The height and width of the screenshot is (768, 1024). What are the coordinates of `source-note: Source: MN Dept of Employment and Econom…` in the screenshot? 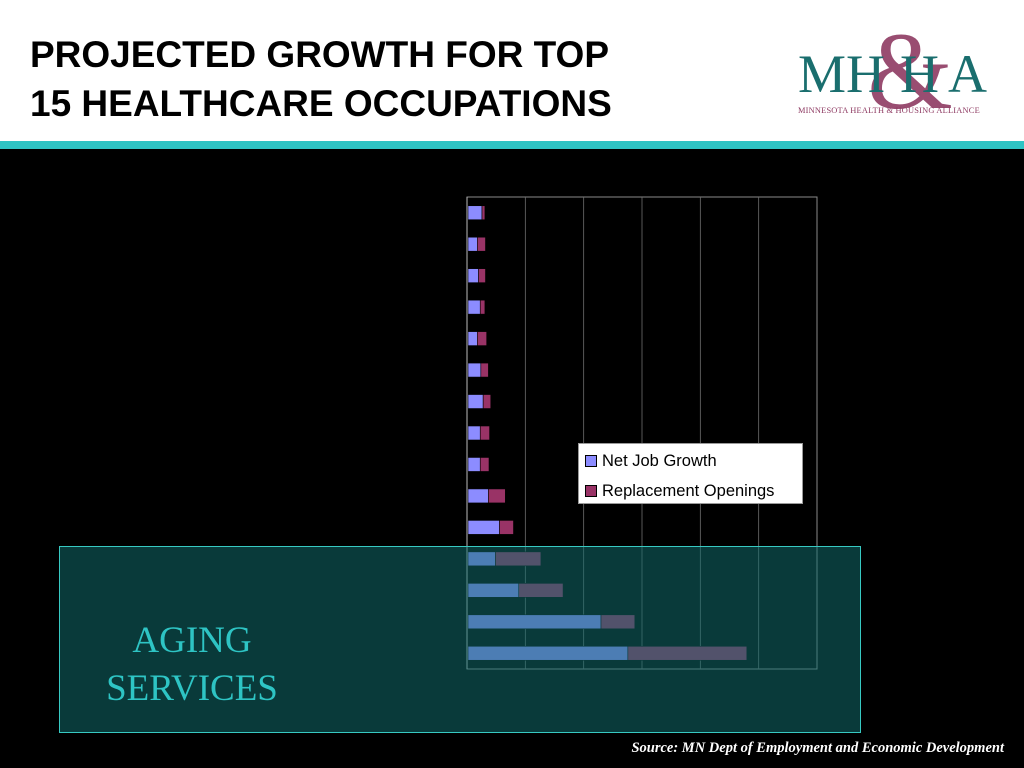 It's located at (817, 748).